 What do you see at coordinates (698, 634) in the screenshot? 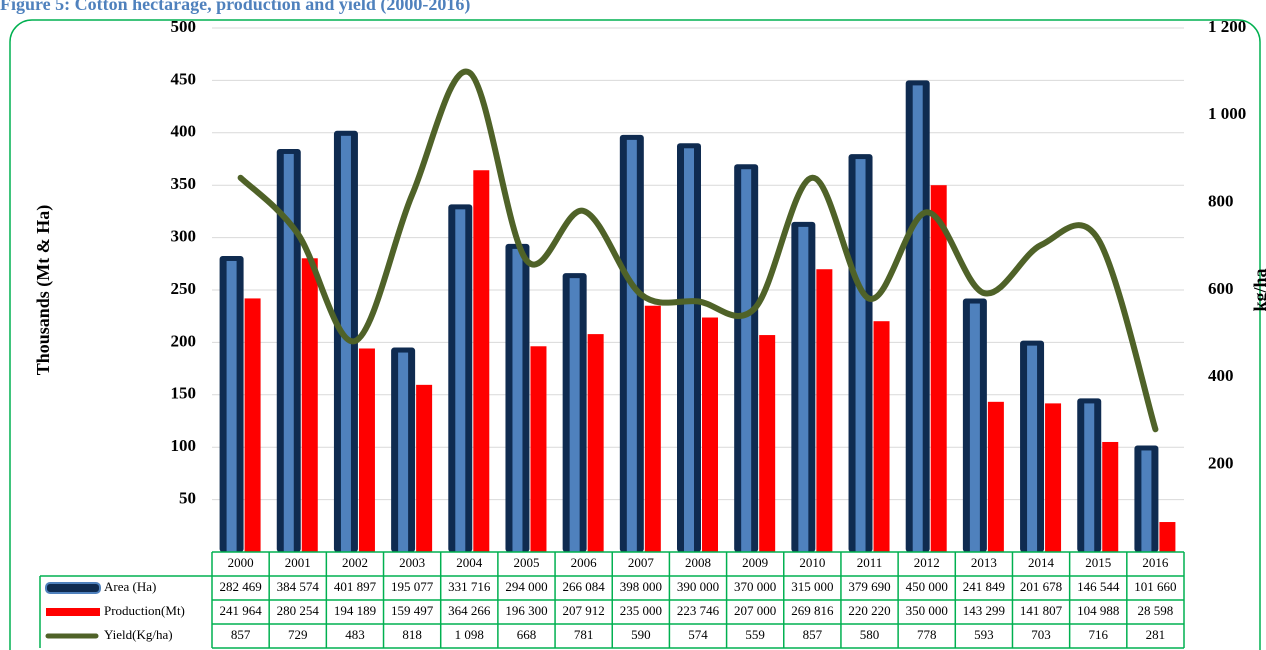
I see `table-cell: 574` at bounding box center [698, 634].